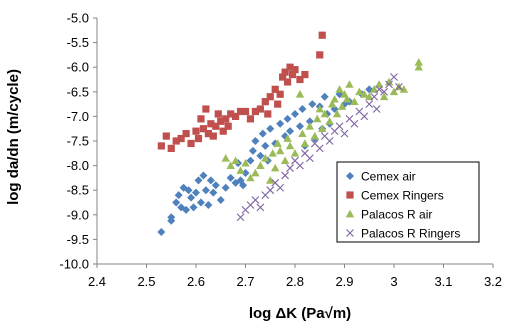 The height and width of the screenshot is (326, 512). Describe the element at coordinates (393, 281) in the screenshot. I see `x-tick-label: 3` at that location.